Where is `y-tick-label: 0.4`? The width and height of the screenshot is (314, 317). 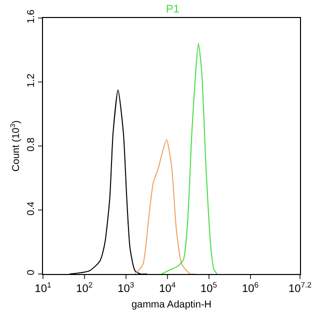
y-tick-label: 0.4 is located at coordinates (31, 208).